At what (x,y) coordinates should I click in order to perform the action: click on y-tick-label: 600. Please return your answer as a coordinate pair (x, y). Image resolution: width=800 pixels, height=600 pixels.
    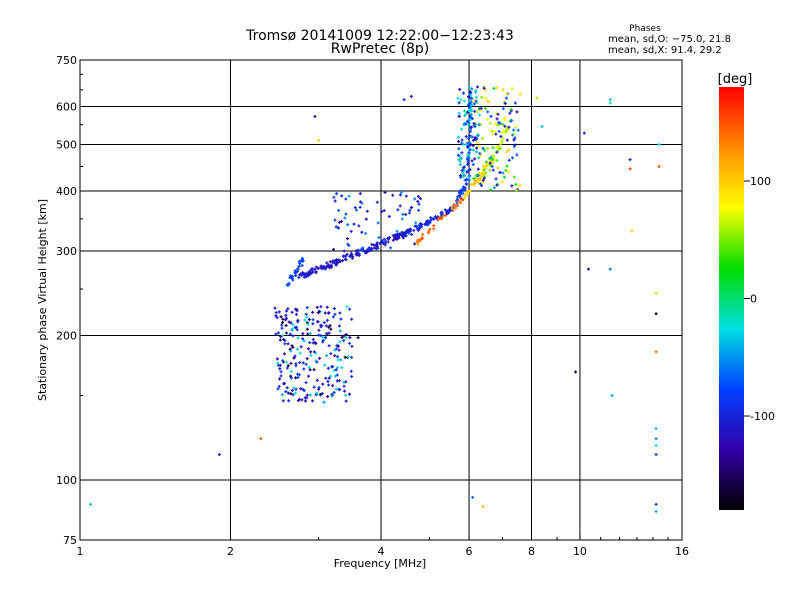
    Looking at the image, I should click on (66, 107).